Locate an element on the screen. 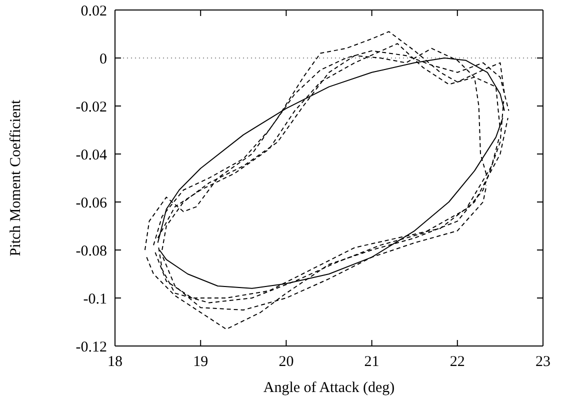 This screenshot has height=407, width=569. x-tick-label: 20 is located at coordinates (286, 362).